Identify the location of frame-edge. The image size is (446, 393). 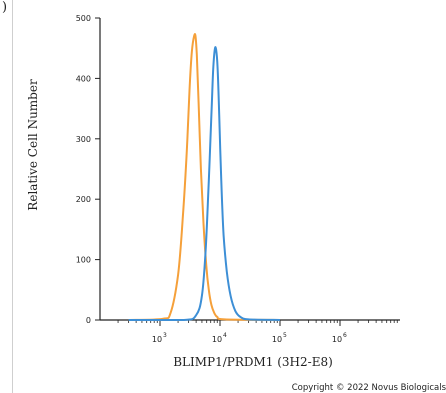
(12, 196).